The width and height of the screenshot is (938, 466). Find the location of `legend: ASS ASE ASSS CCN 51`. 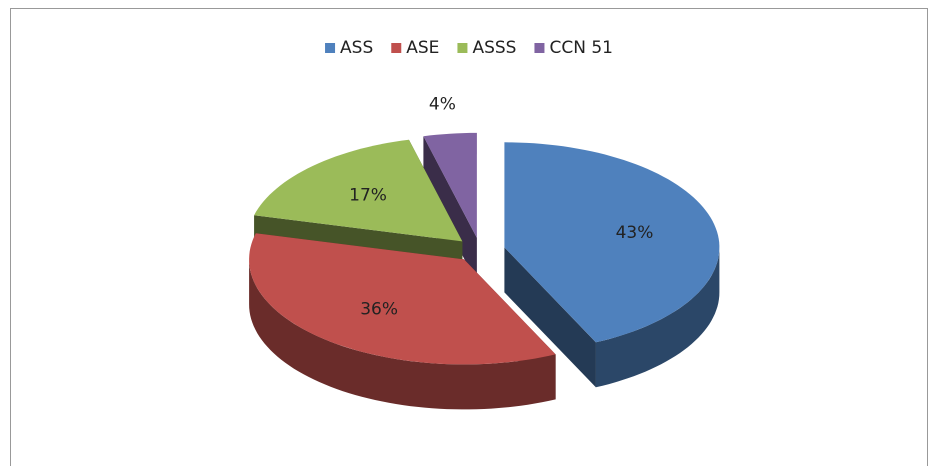

legend: ASS ASE ASSS CCN 51 is located at coordinates (469, 48).